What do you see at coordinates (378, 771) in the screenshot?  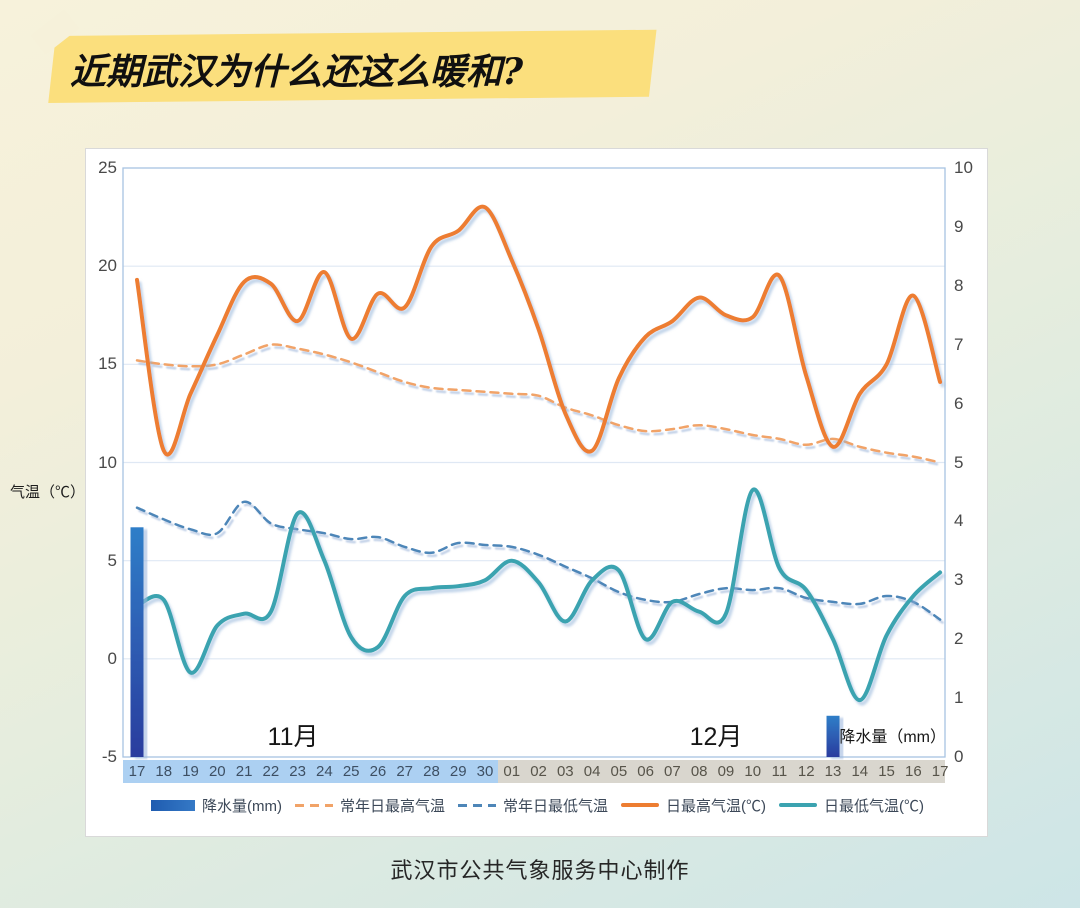 I see `x-tick-day-nov-26: 26` at bounding box center [378, 771].